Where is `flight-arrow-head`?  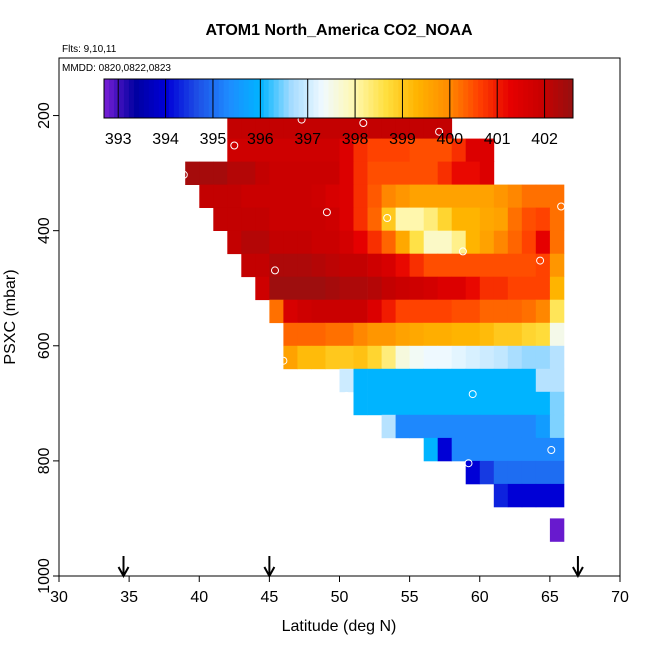
flight-arrow-head is located at coordinates (269, 572).